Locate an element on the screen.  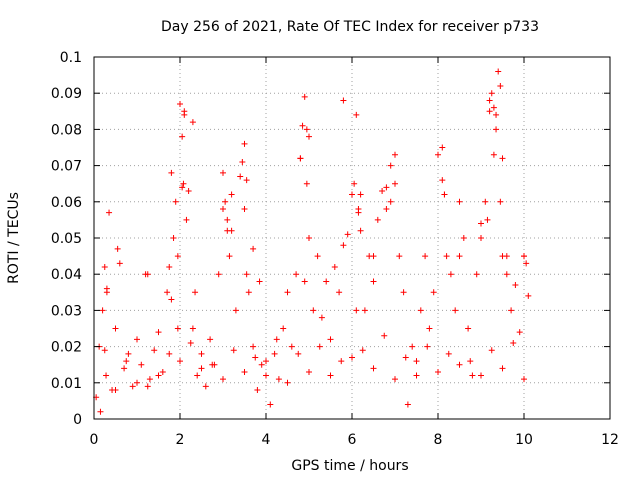
y-tick-label: 0.09 is located at coordinates (66, 94).